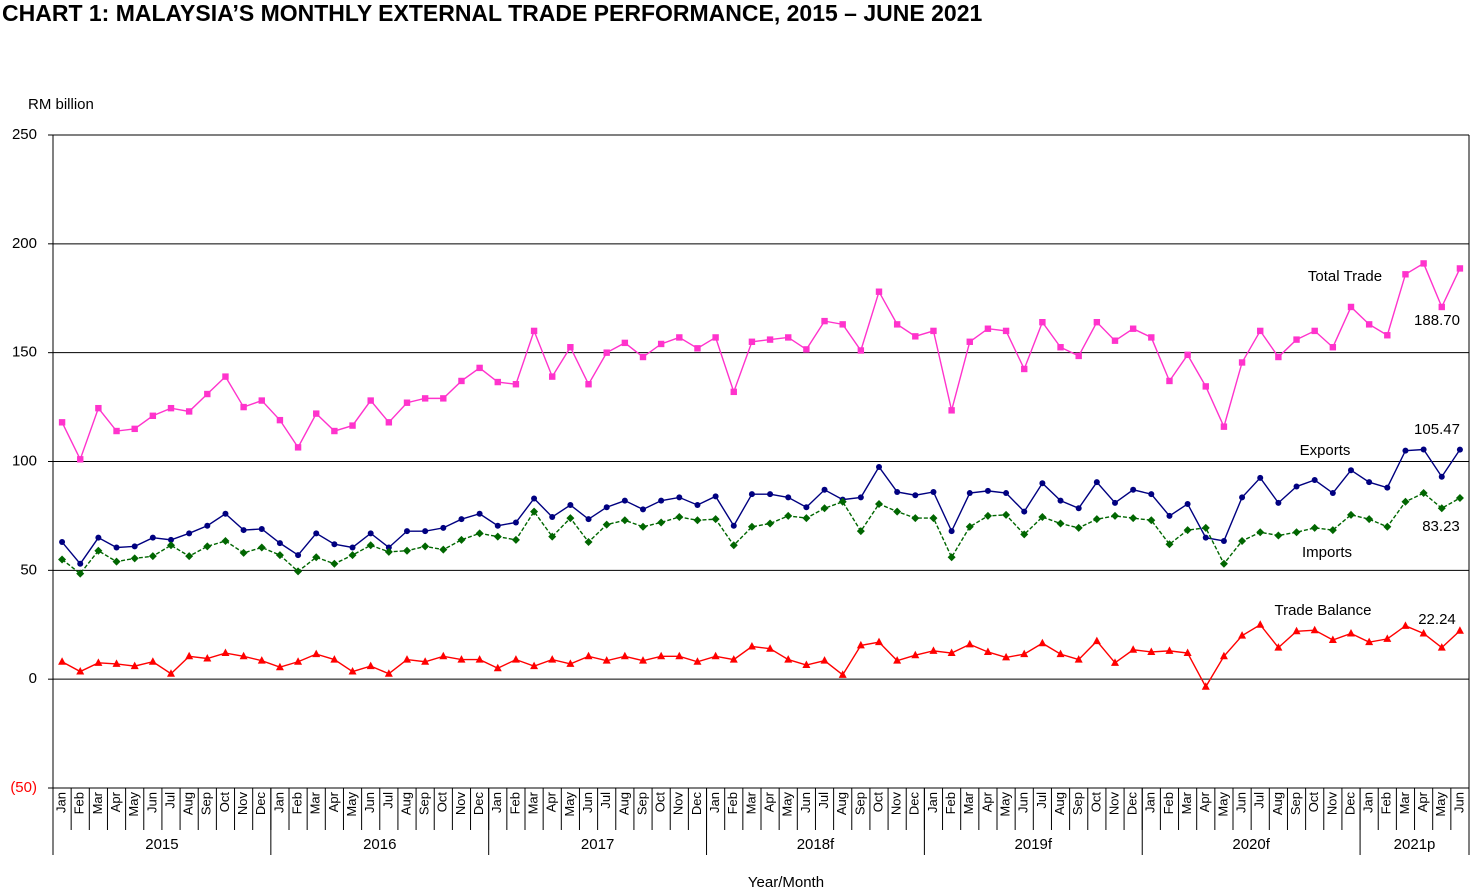 This screenshot has height=891, width=1471. Describe the element at coordinates (442, 802) in the screenshot. I see `x-tick-label: Oct` at that location.